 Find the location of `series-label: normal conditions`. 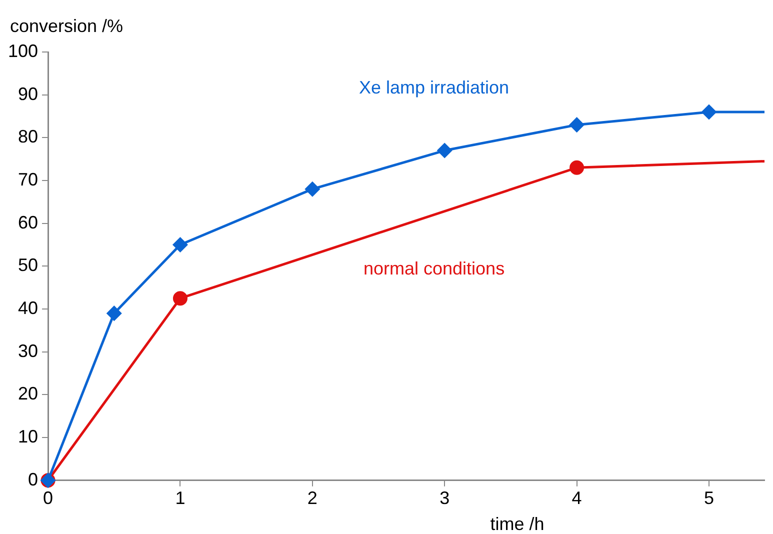

series-label: normal conditions is located at coordinates (434, 268).